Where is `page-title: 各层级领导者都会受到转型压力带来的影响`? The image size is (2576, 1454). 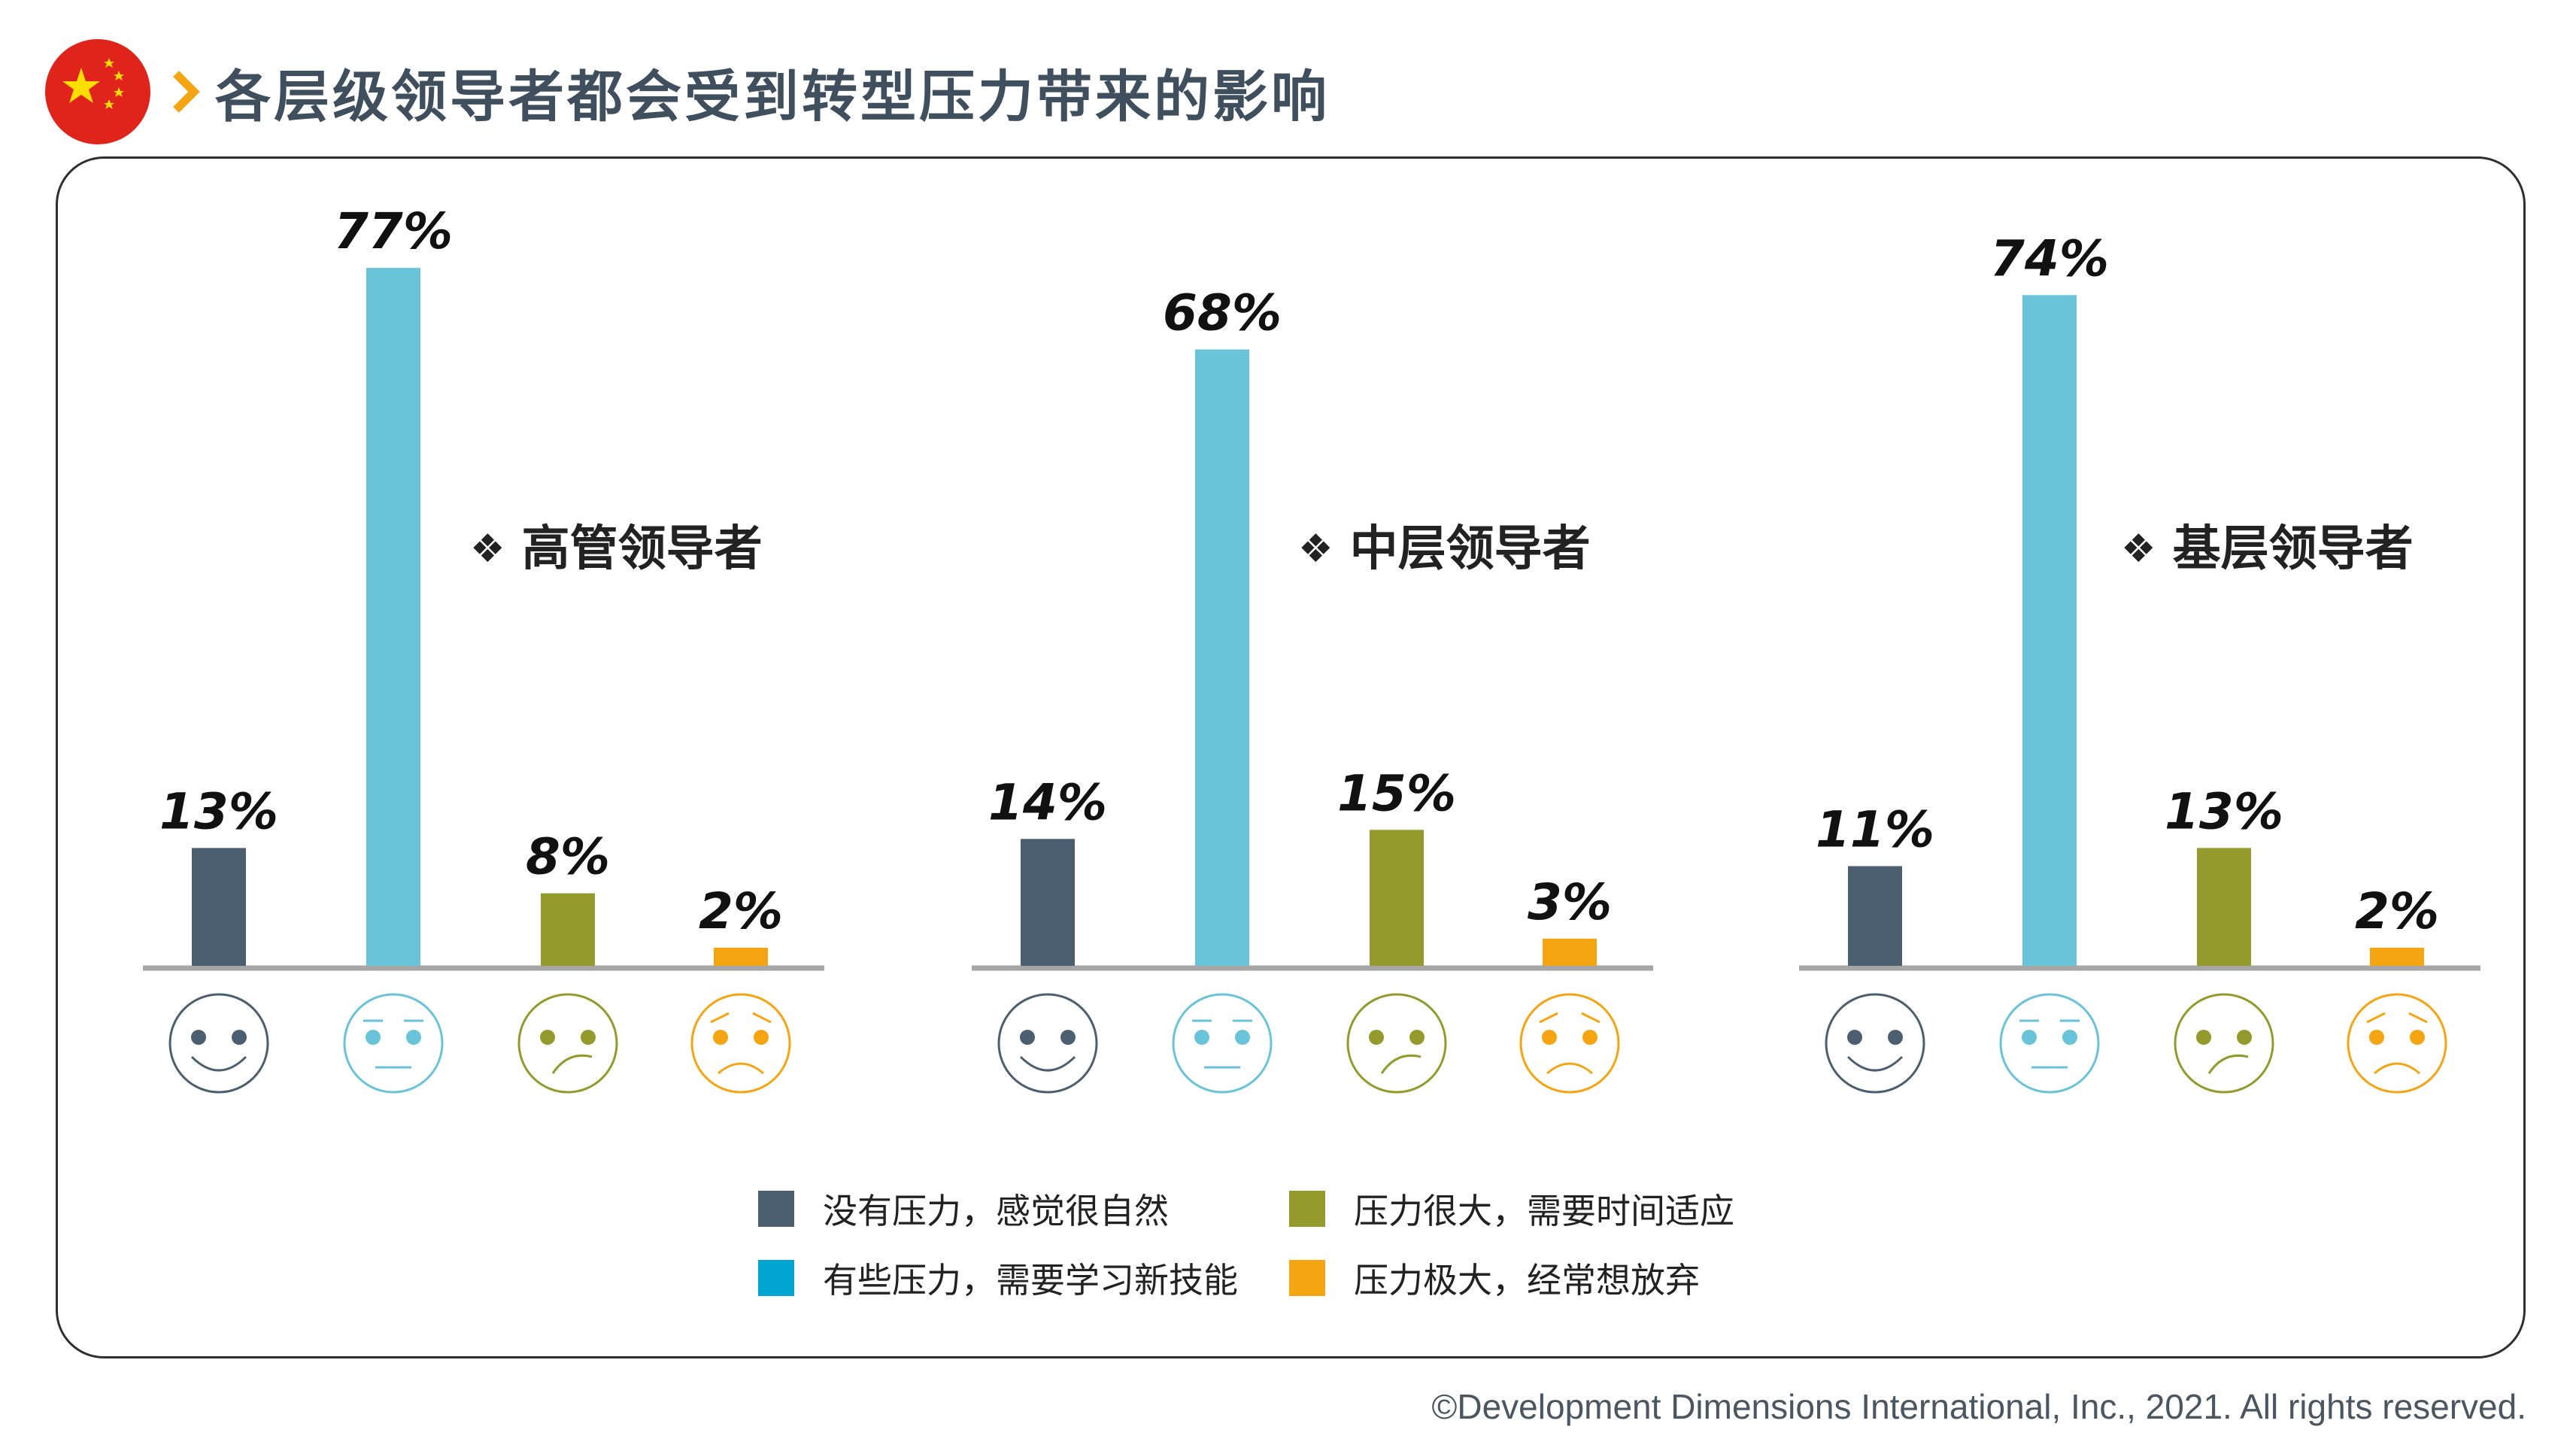 page-title: 各层级领导者都会受到转型压力带来的影响 is located at coordinates (773, 96).